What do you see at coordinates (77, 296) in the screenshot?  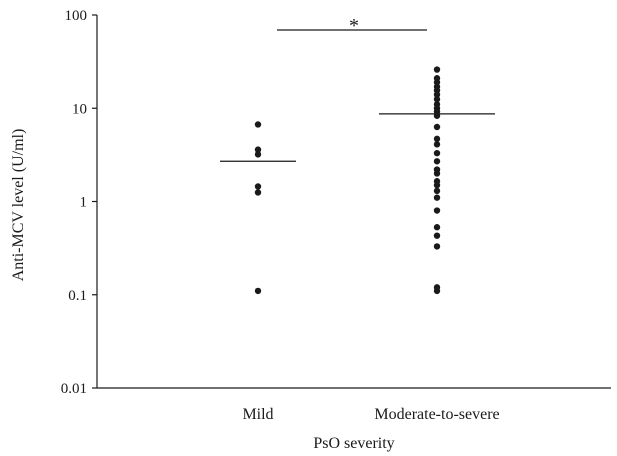 I see `y-tick-label: 0.1` at bounding box center [77, 296].